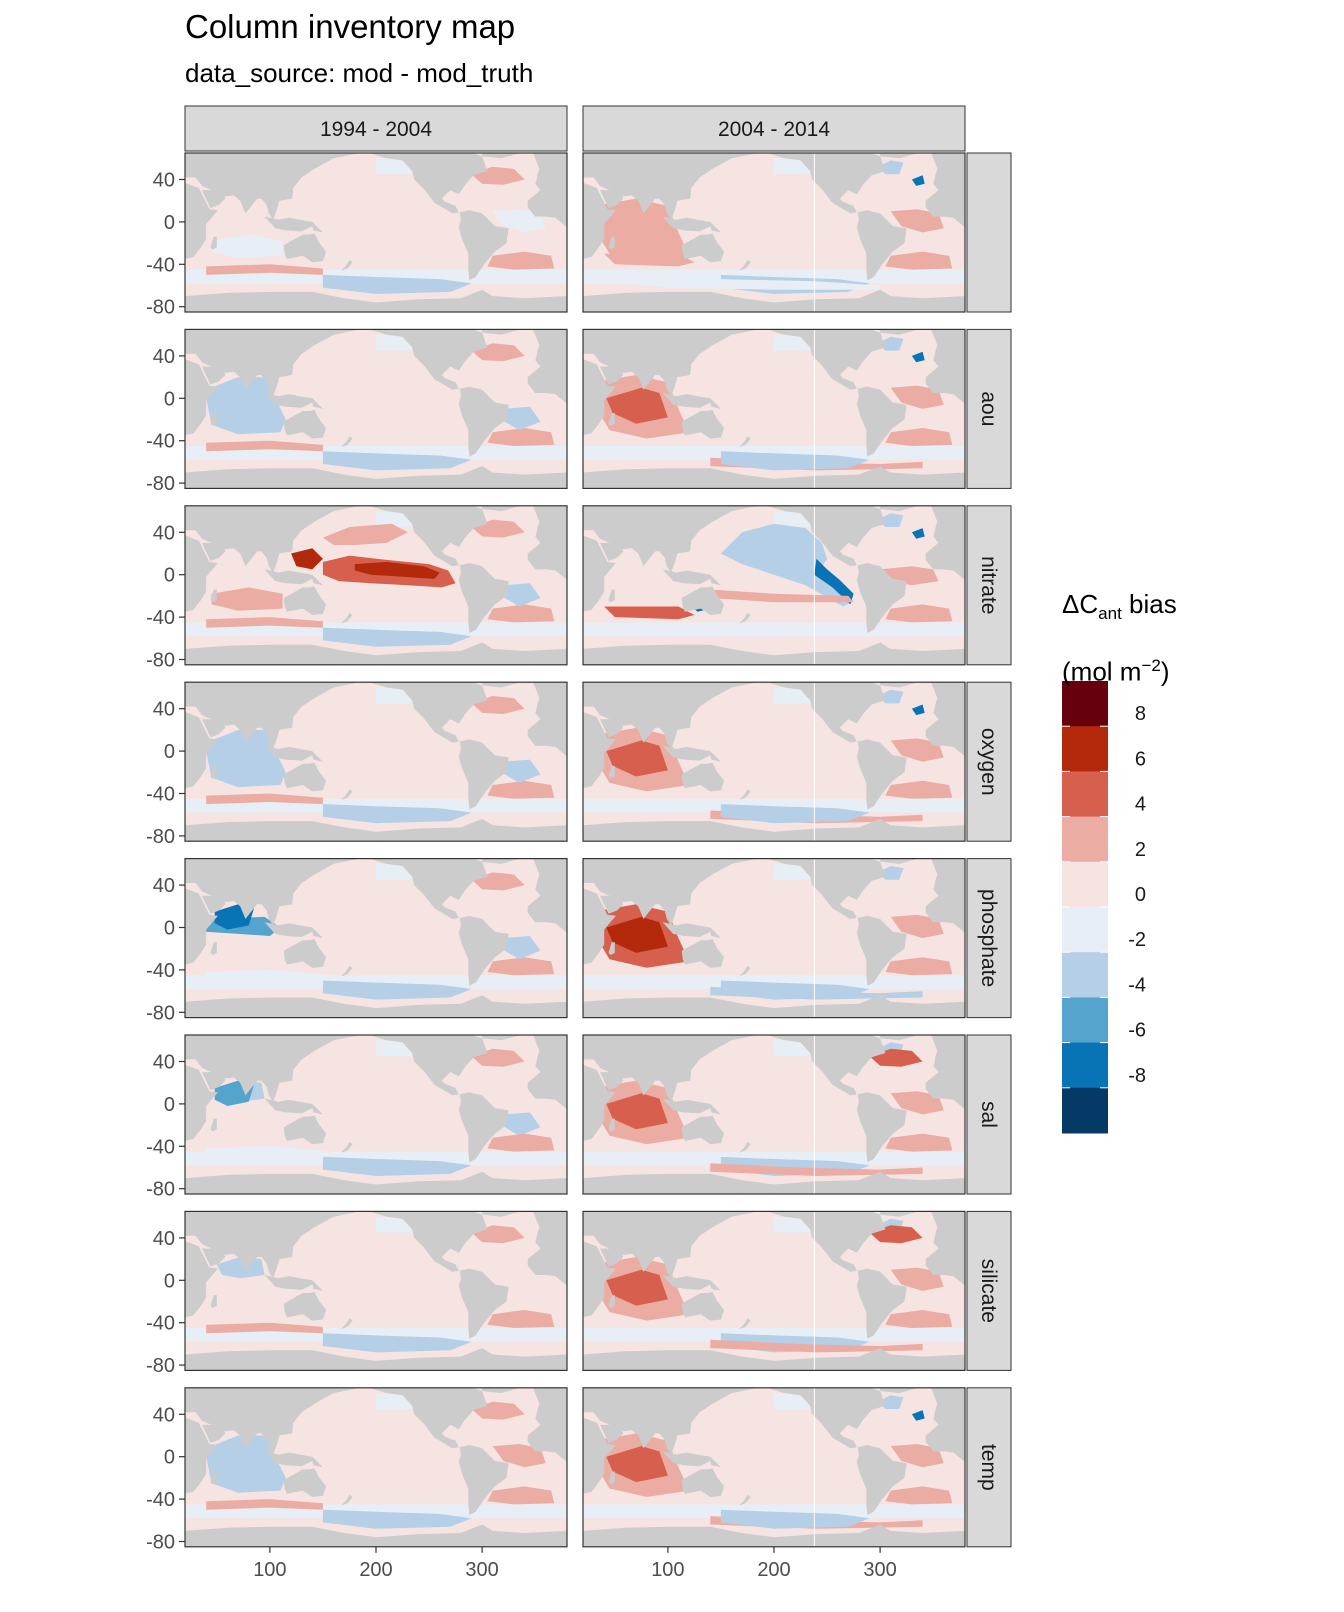 The image size is (1344, 1612). I want to click on x-tick-label: 300, so click(879, 1570).